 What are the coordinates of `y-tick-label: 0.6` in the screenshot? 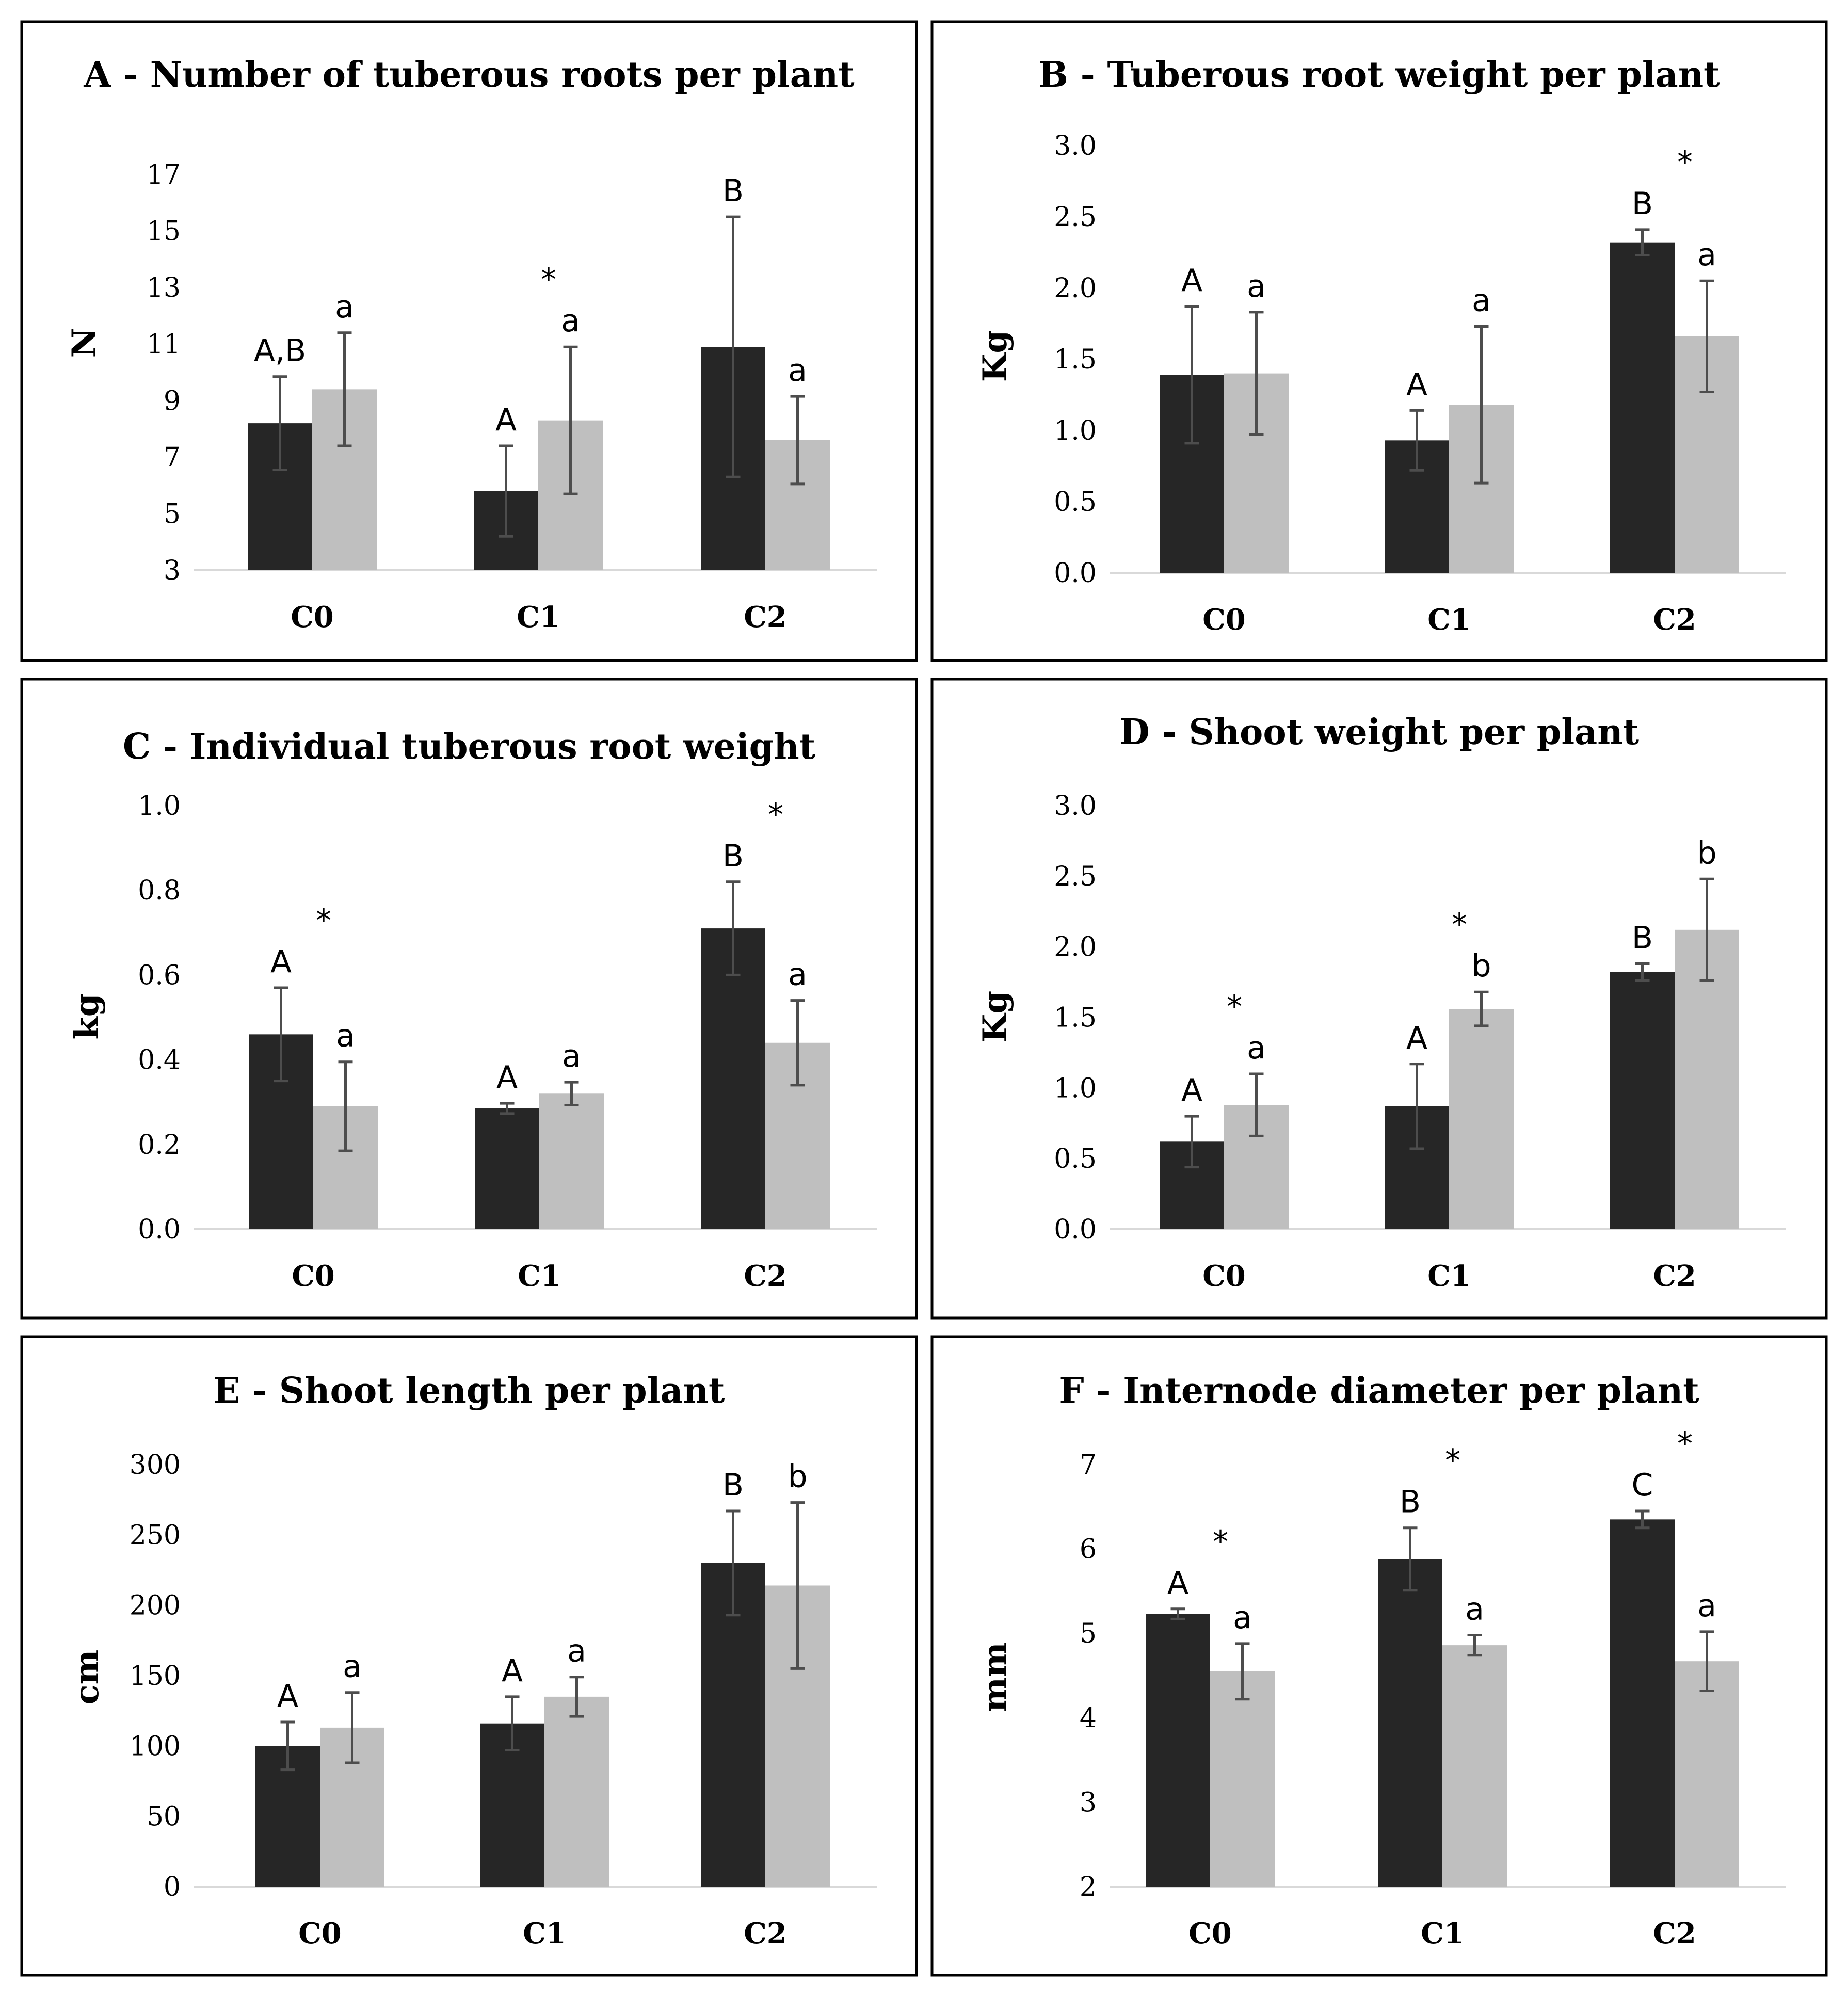 It's located at (159, 976).